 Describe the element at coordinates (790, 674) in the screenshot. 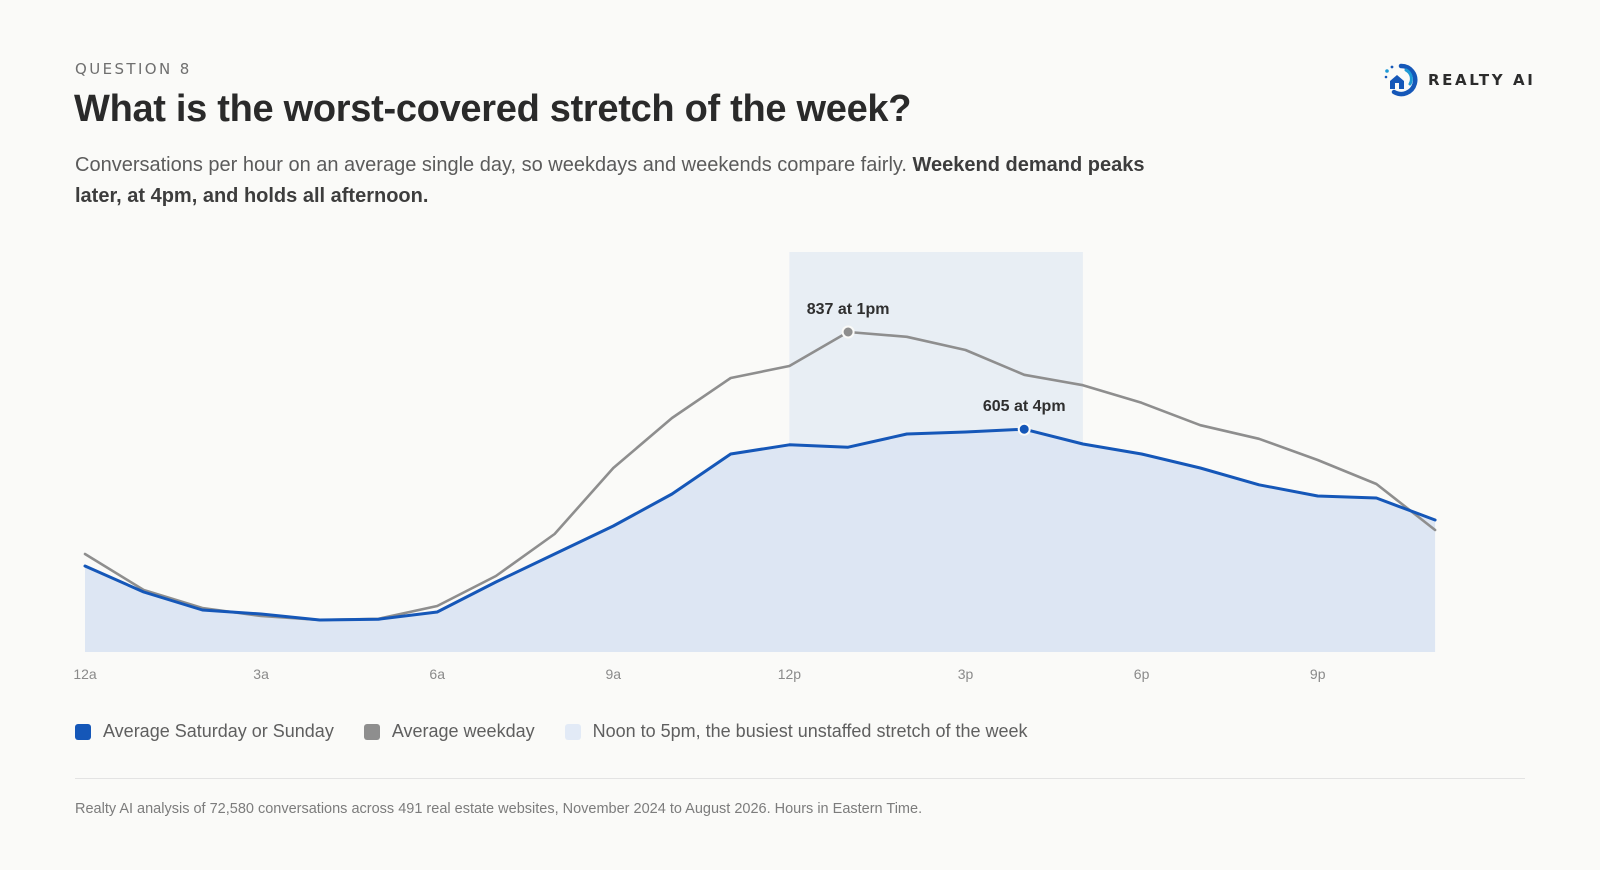

I see `x-tick-label: 12p` at that location.